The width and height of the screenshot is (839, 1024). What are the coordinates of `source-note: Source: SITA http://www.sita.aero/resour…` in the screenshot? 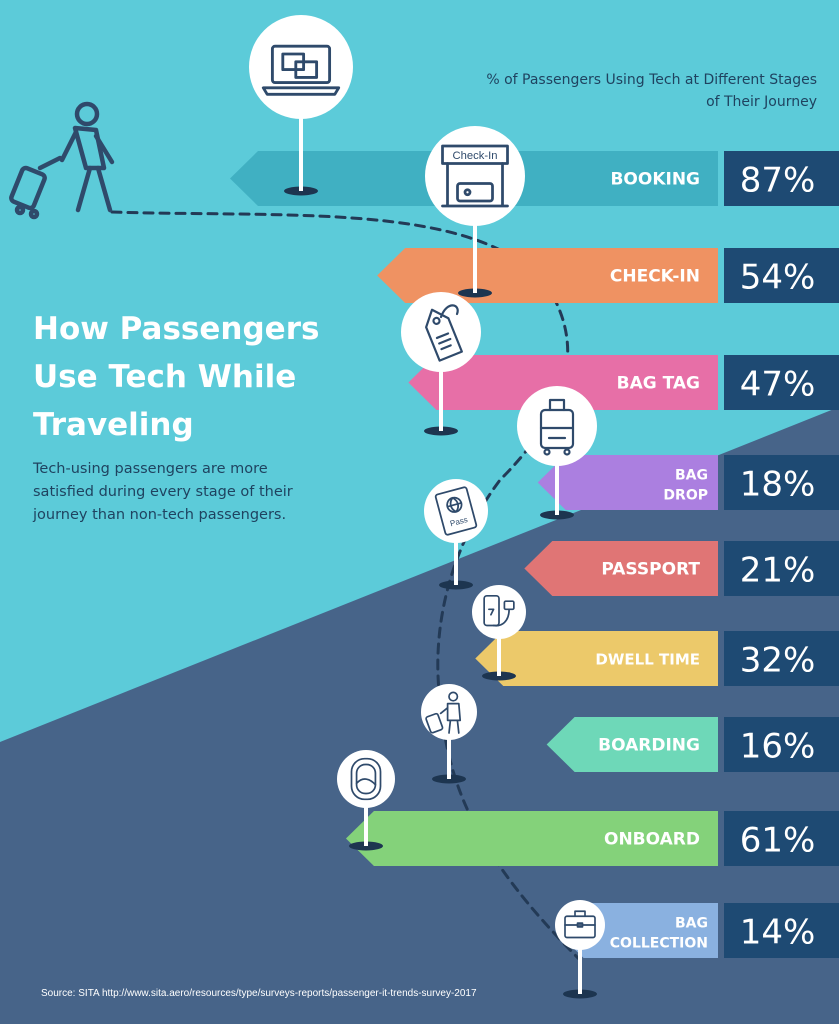 It's located at (259, 993).